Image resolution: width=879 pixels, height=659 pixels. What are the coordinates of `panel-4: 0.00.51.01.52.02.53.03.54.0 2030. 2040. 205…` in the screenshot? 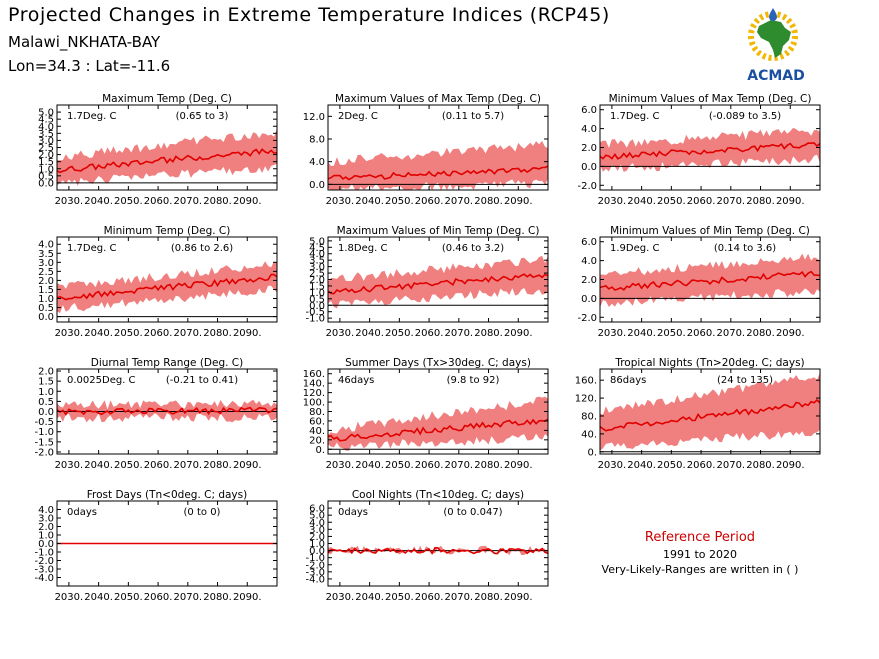 It's located at (158, 282).